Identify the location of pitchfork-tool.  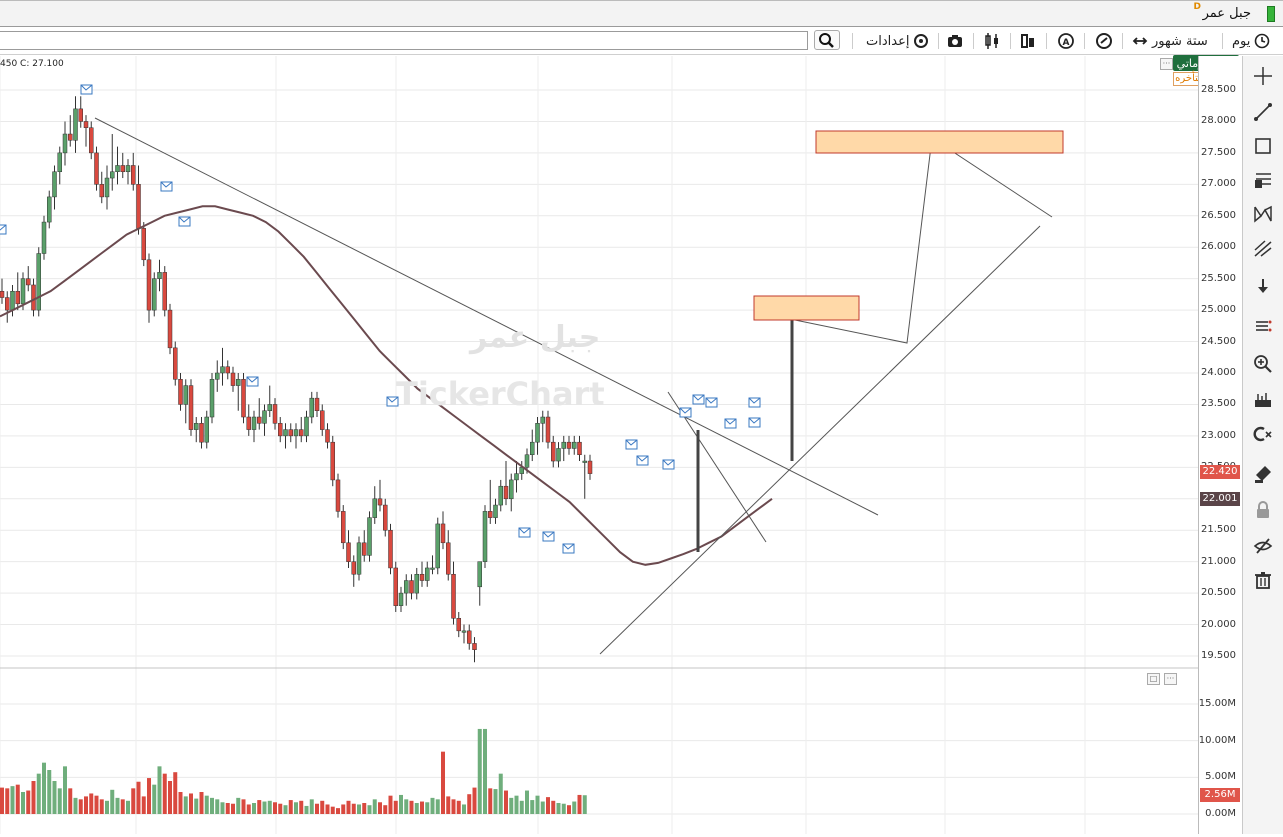
(1263, 248).